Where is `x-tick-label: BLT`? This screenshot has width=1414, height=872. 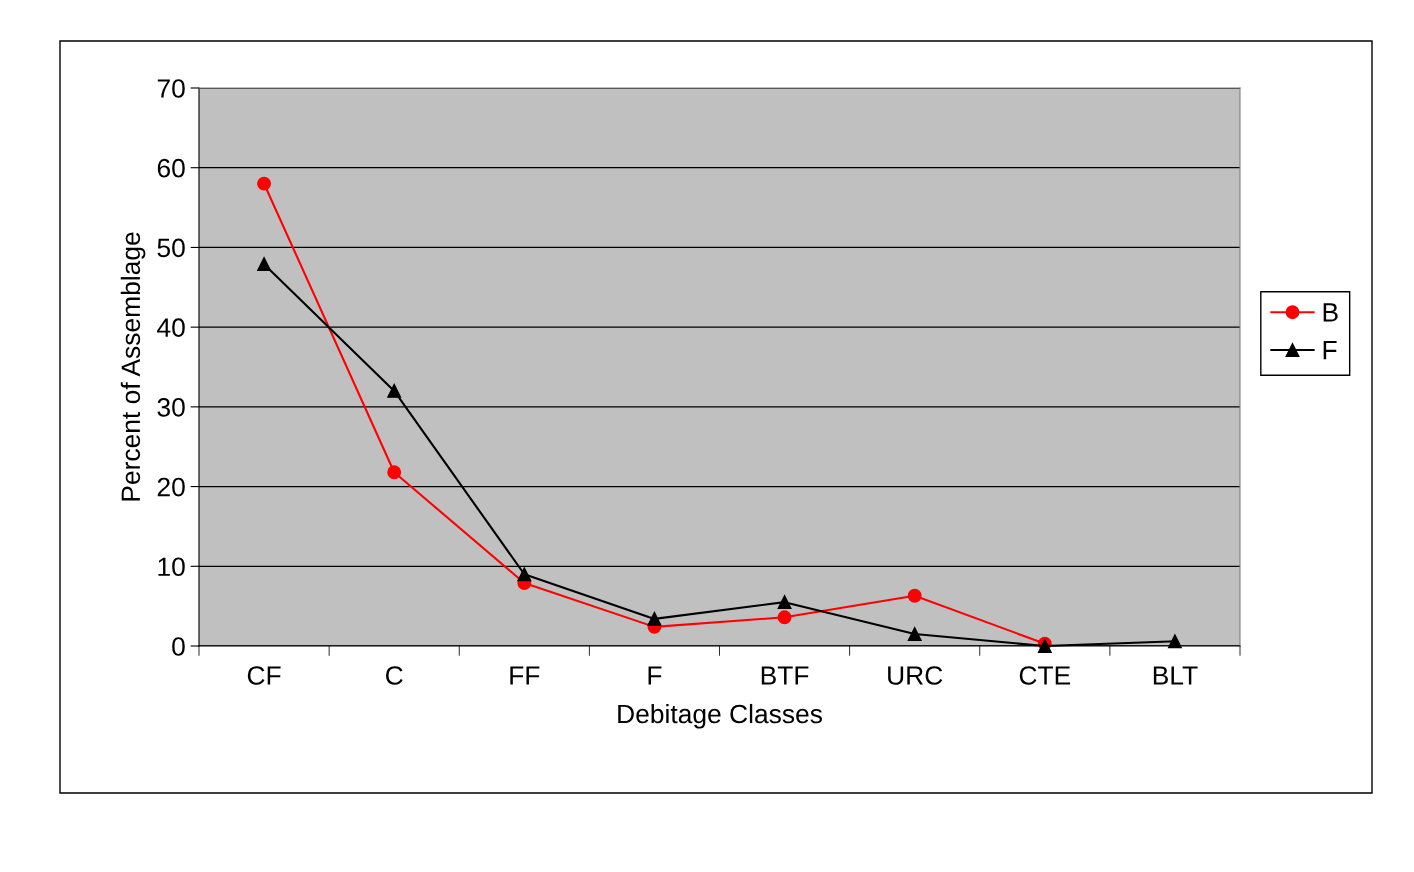
x-tick-label: BLT is located at coordinates (1175, 675).